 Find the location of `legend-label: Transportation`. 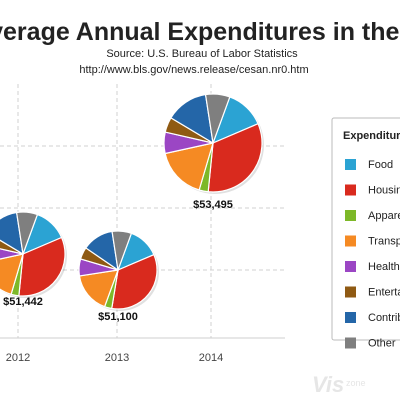

legend-label: Transportation is located at coordinates (384, 242).